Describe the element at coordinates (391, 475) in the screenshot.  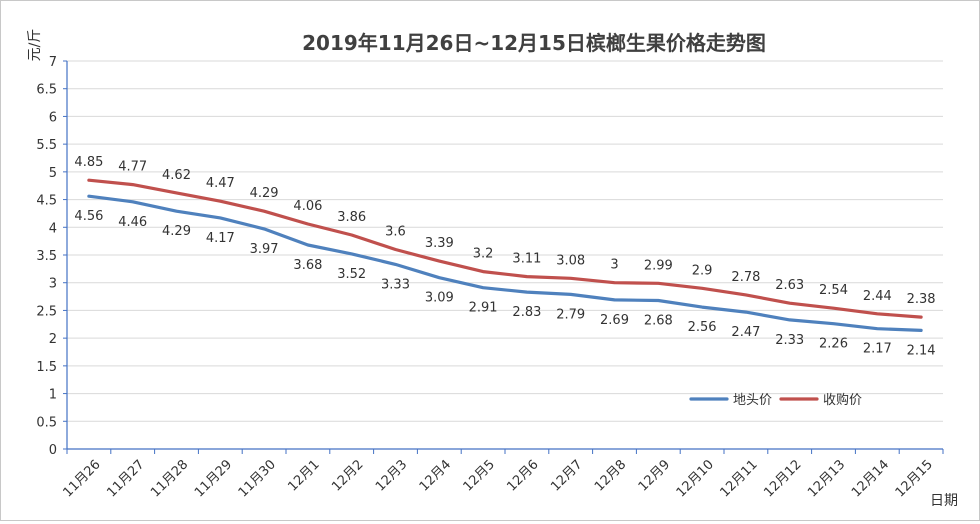
I see `x-tick-label: 12月3` at that location.